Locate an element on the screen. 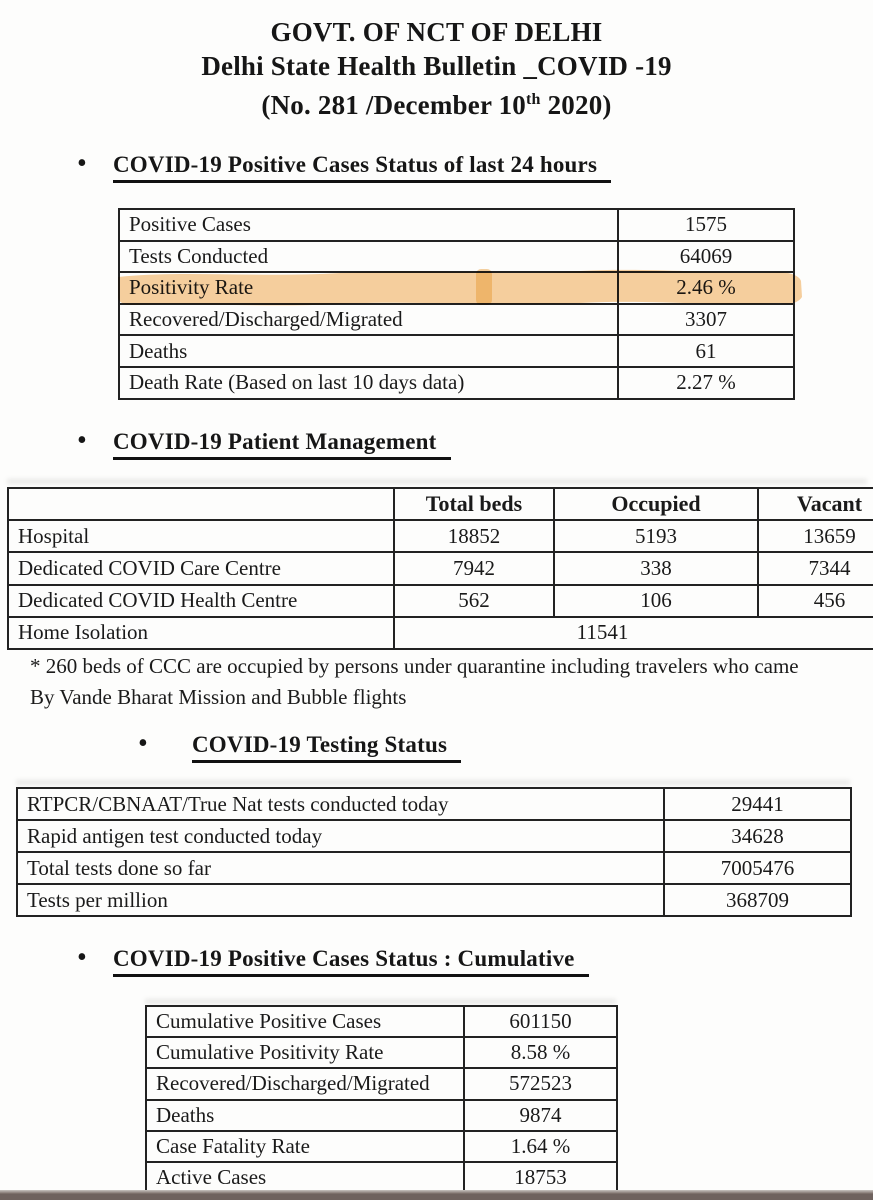 The image size is (873, 1200). row-label: Cumulative Positivity Rate is located at coordinates (305, 1053).